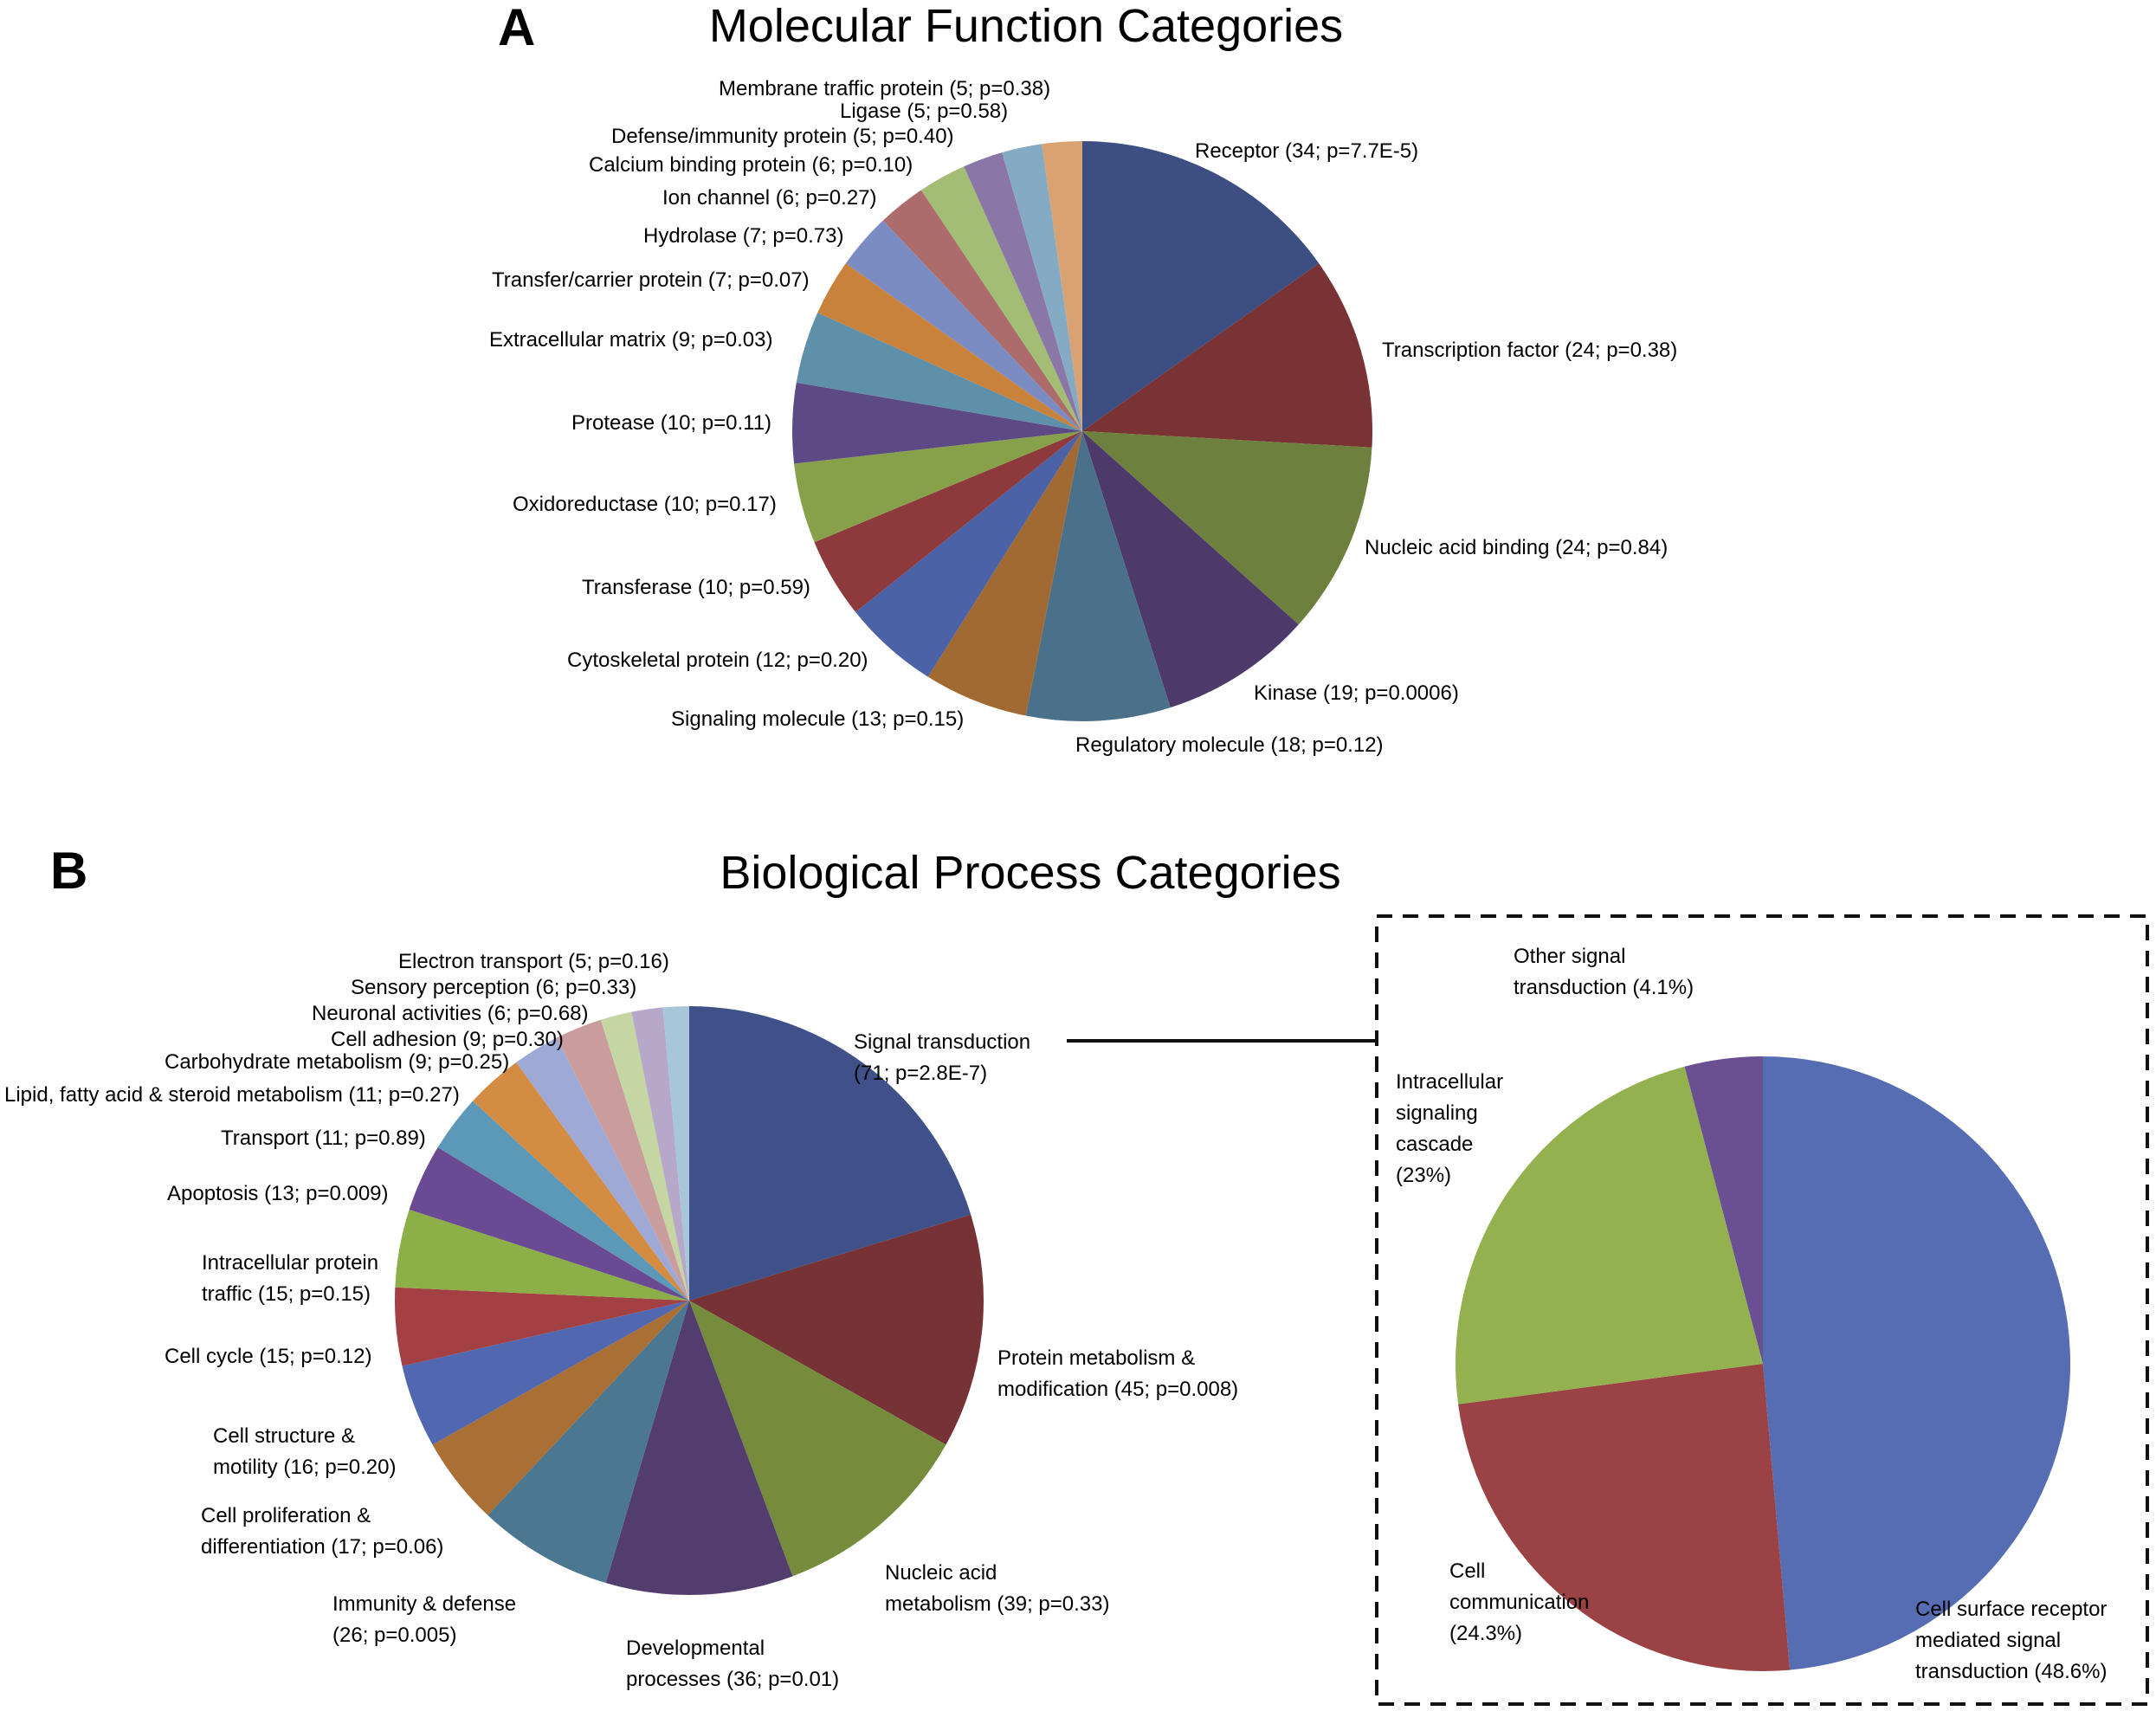 The image size is (2156, 1711). I want to click on pie-slice-hydrolase, so click(963, 325).